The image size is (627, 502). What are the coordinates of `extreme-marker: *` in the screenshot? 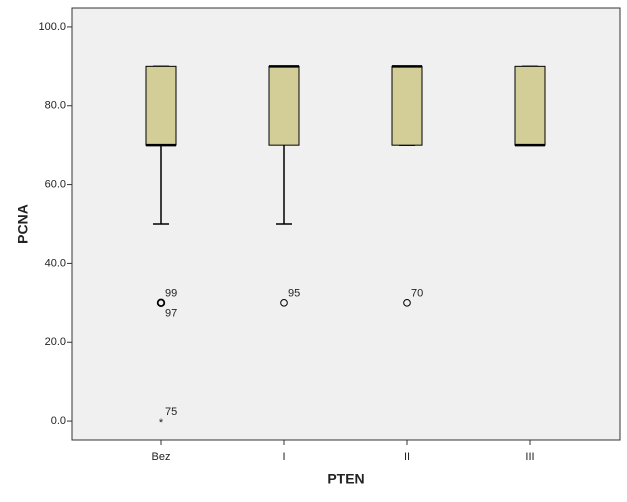 It's located at (161, 423).